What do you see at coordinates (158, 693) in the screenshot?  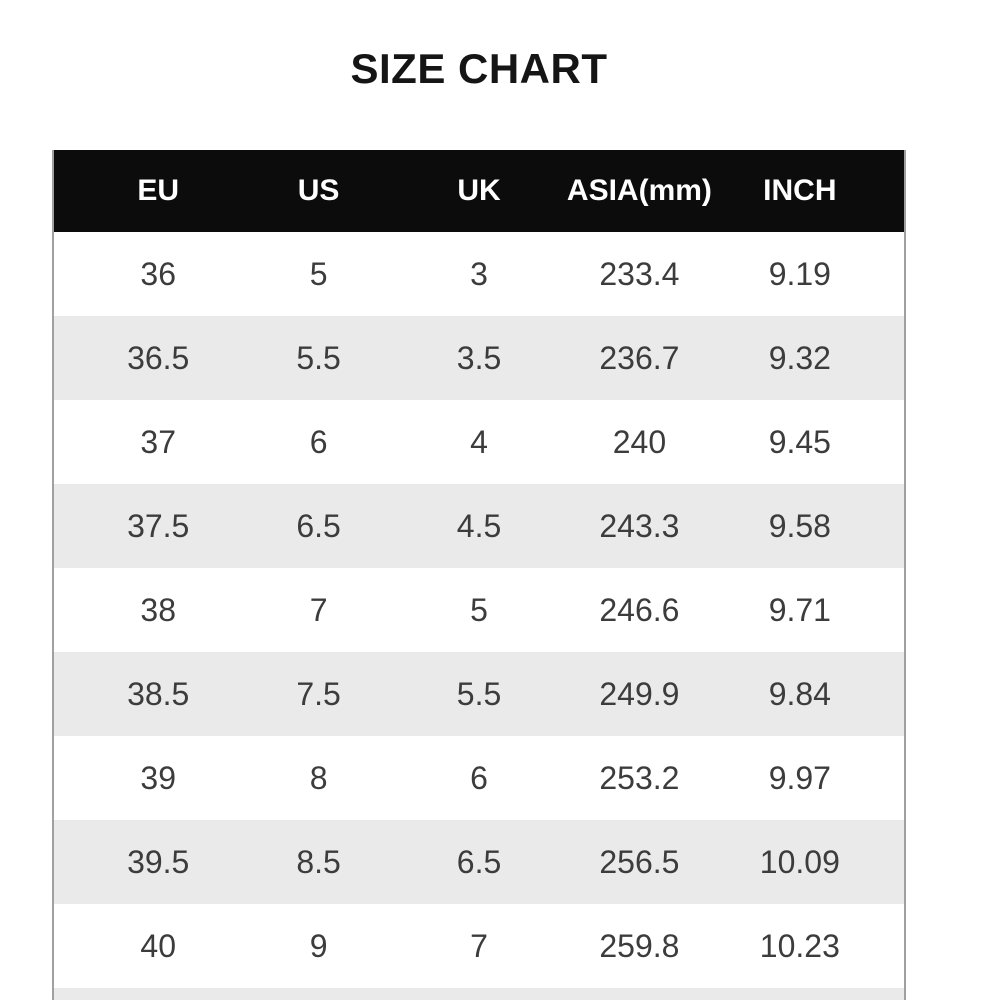 I see `table-cell: 38.5` at bounding box center [158, 693].